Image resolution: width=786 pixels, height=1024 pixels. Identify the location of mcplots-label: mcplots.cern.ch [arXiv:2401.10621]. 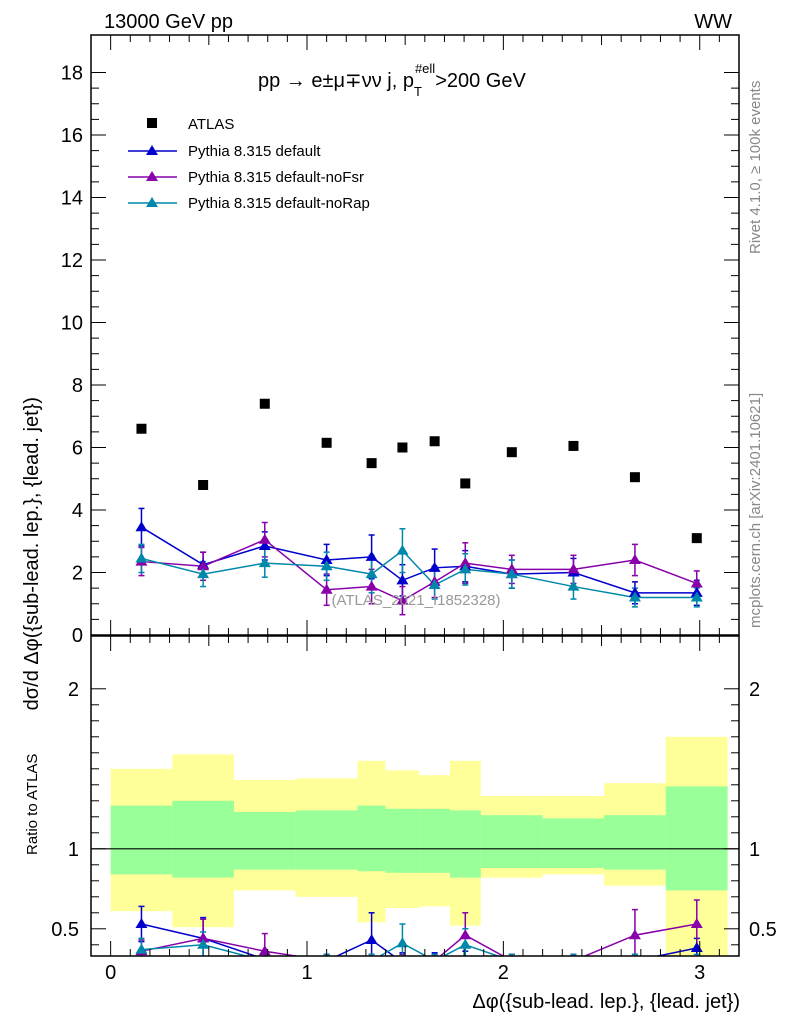
(755, 510).